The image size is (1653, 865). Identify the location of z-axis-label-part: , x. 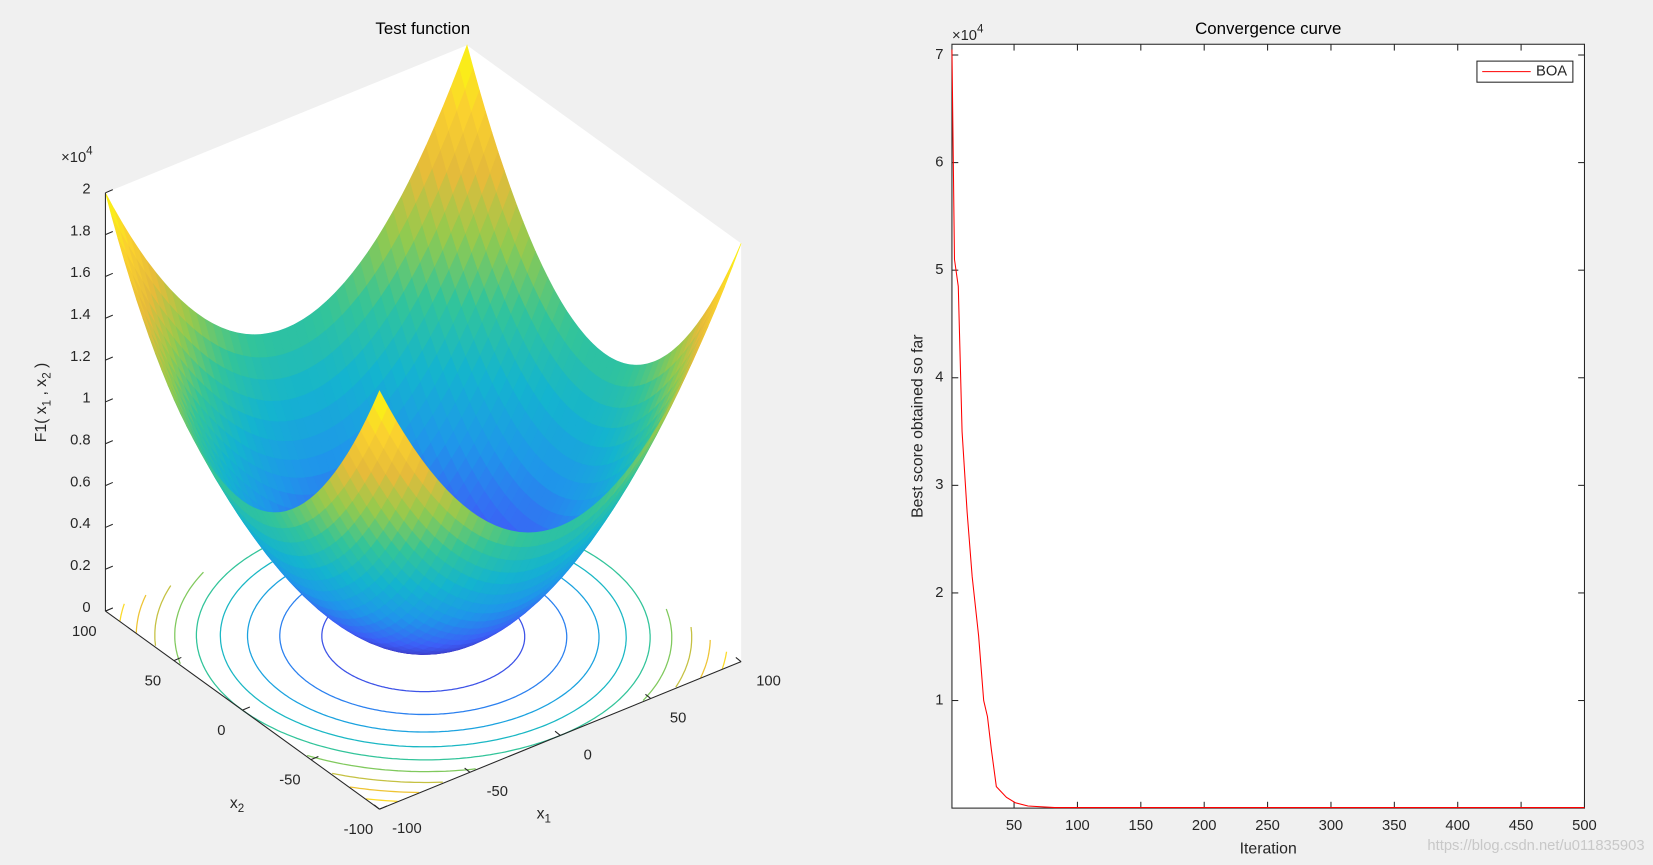
(41, 389).